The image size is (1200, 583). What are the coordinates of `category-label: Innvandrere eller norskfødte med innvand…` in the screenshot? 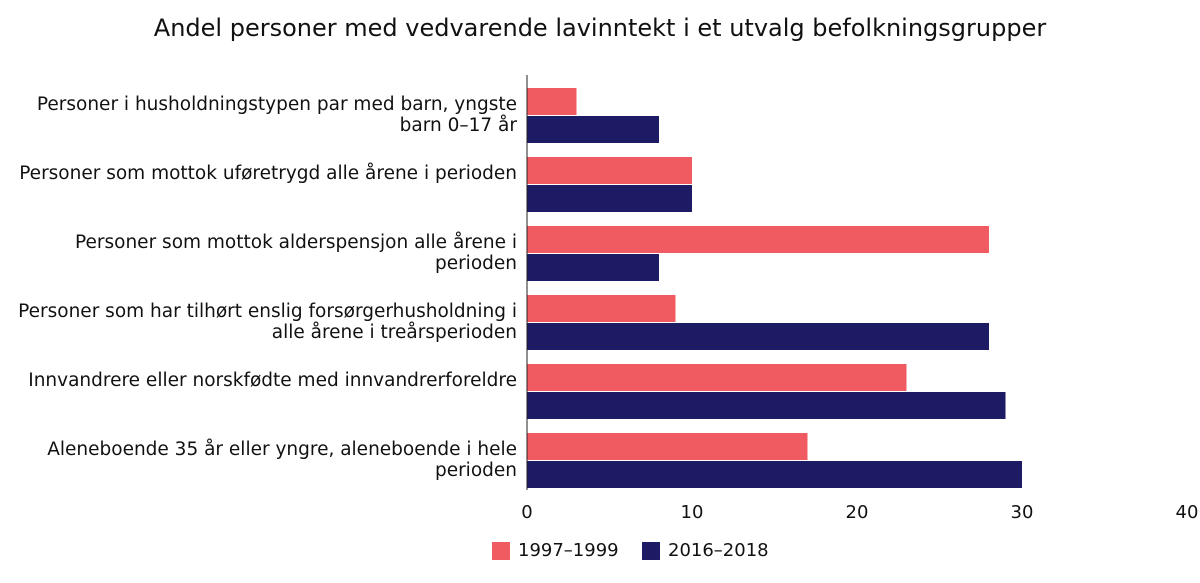 It's located at (272, 380).